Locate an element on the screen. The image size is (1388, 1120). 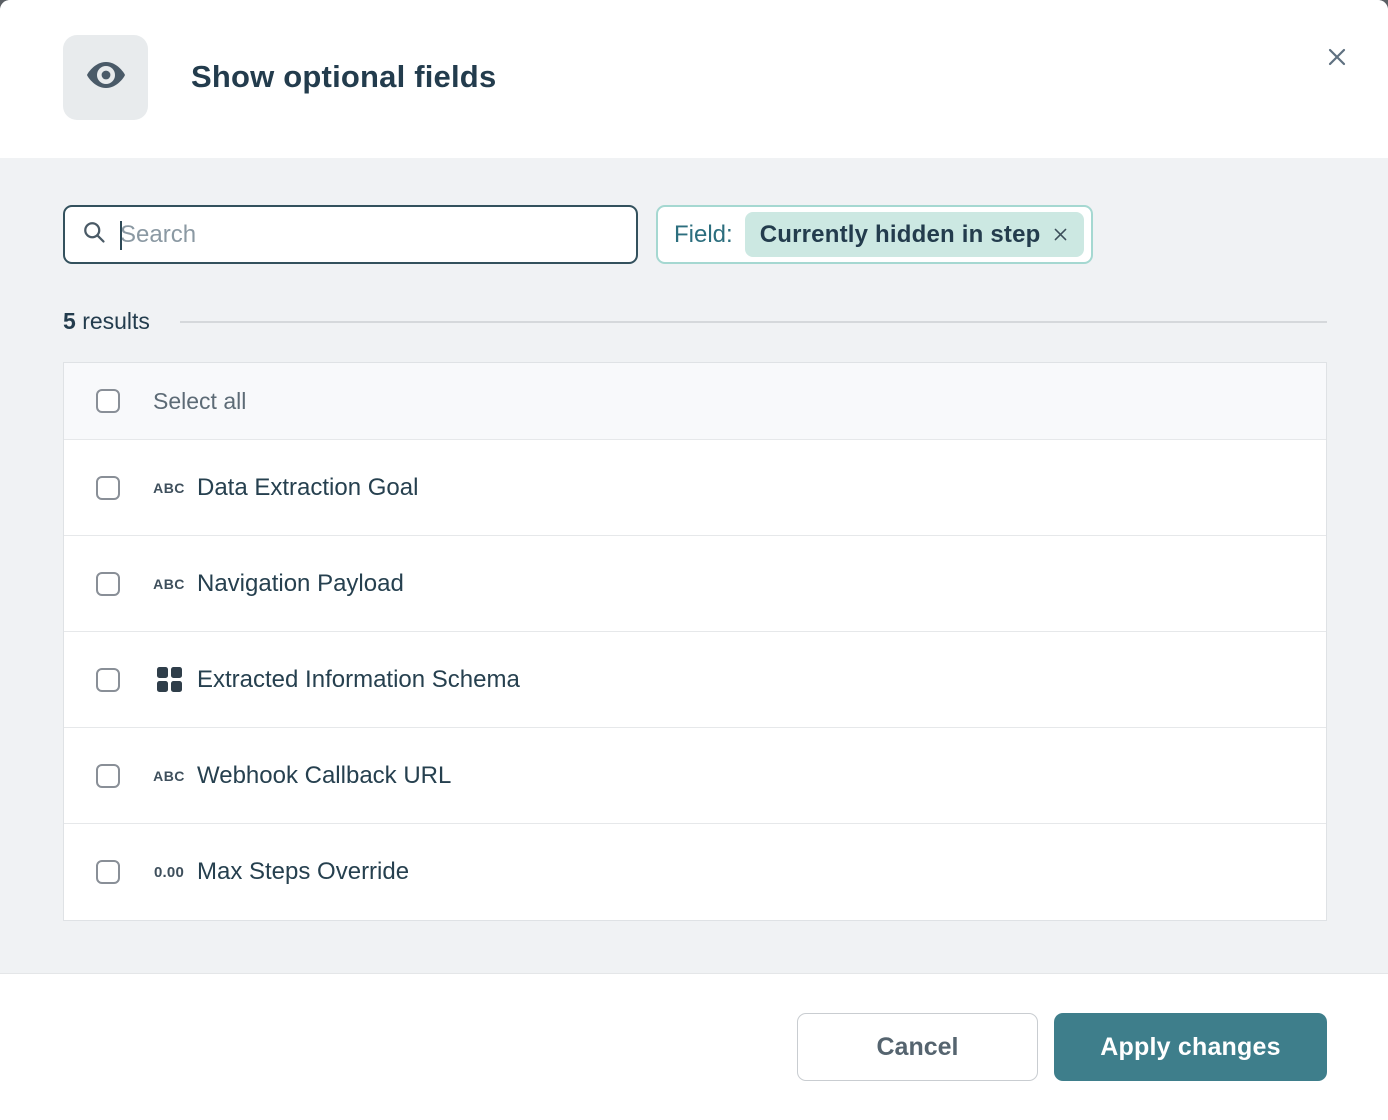
field-row-navigation-payload: ABC Navigation Payload is located at coordinates (695, 584).